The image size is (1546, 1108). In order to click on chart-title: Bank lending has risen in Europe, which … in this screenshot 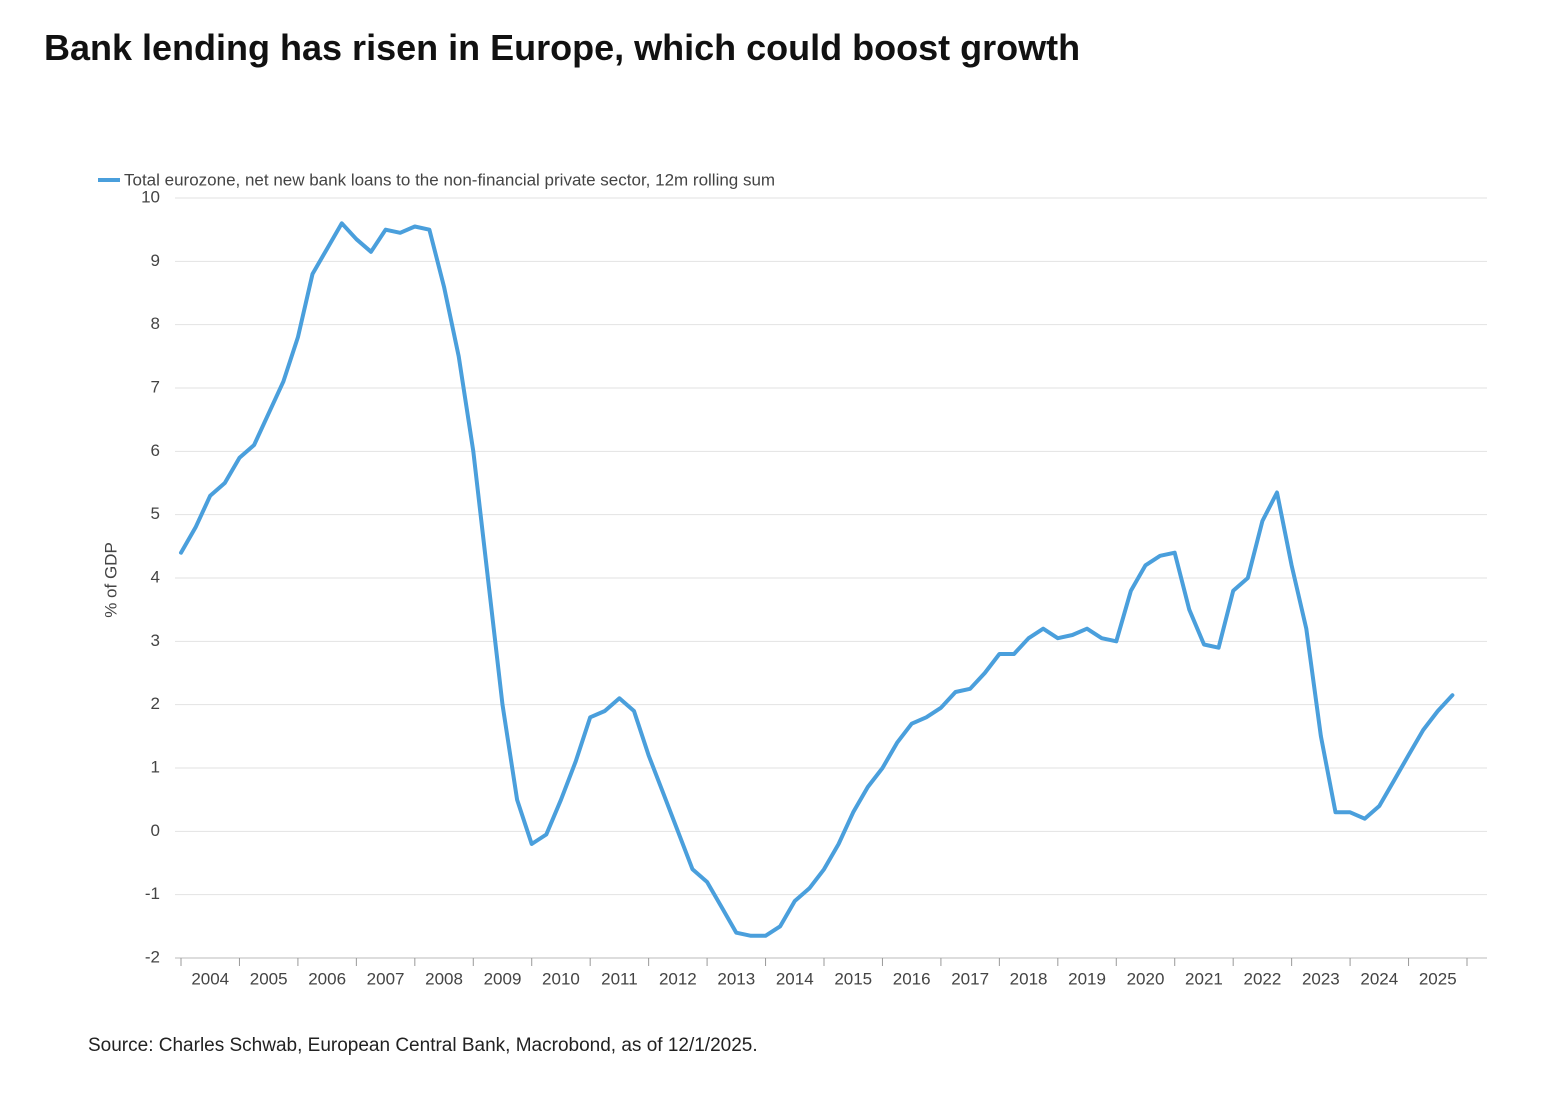, I will do `click(562, 47)`.